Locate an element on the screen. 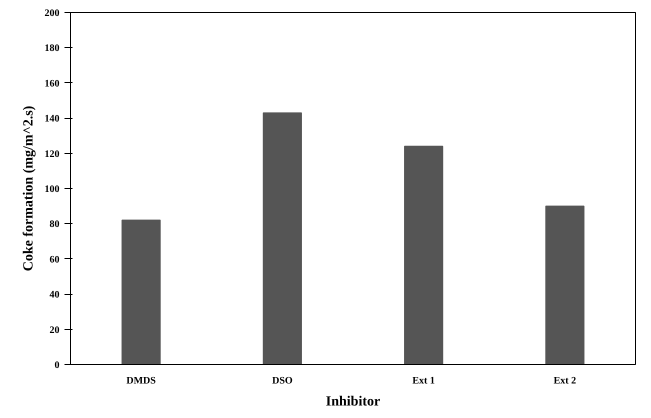  x-tick-label: Ext 2 is located at coordinates (565, 381).